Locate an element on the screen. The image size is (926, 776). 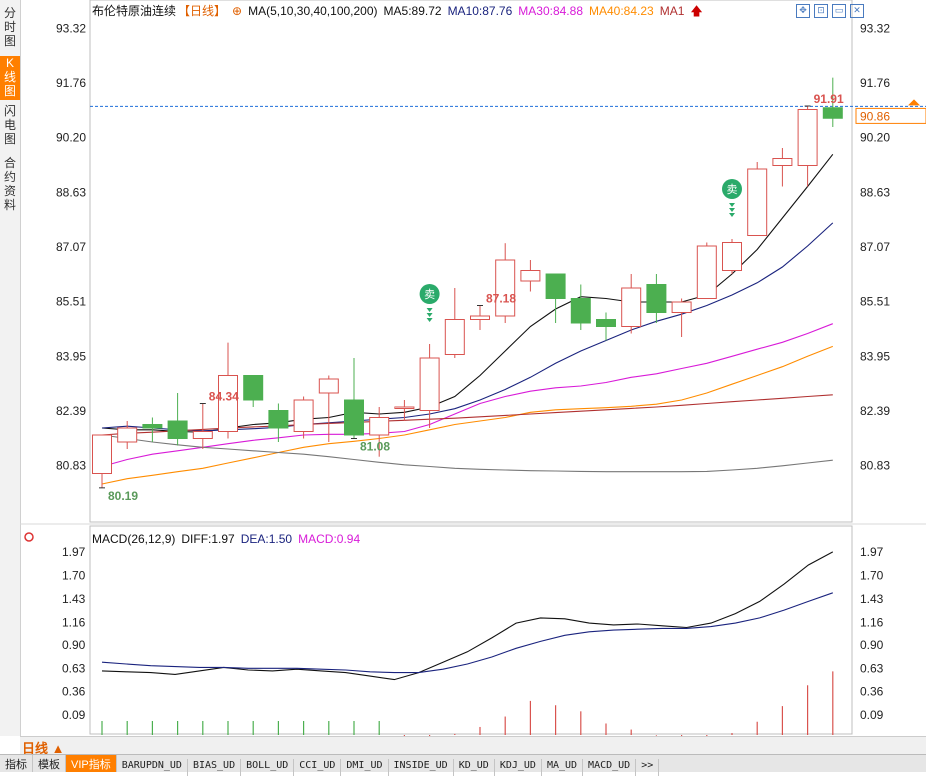
indicator-tab-8: INSIDE_UD is located at coordinates (421, 767).